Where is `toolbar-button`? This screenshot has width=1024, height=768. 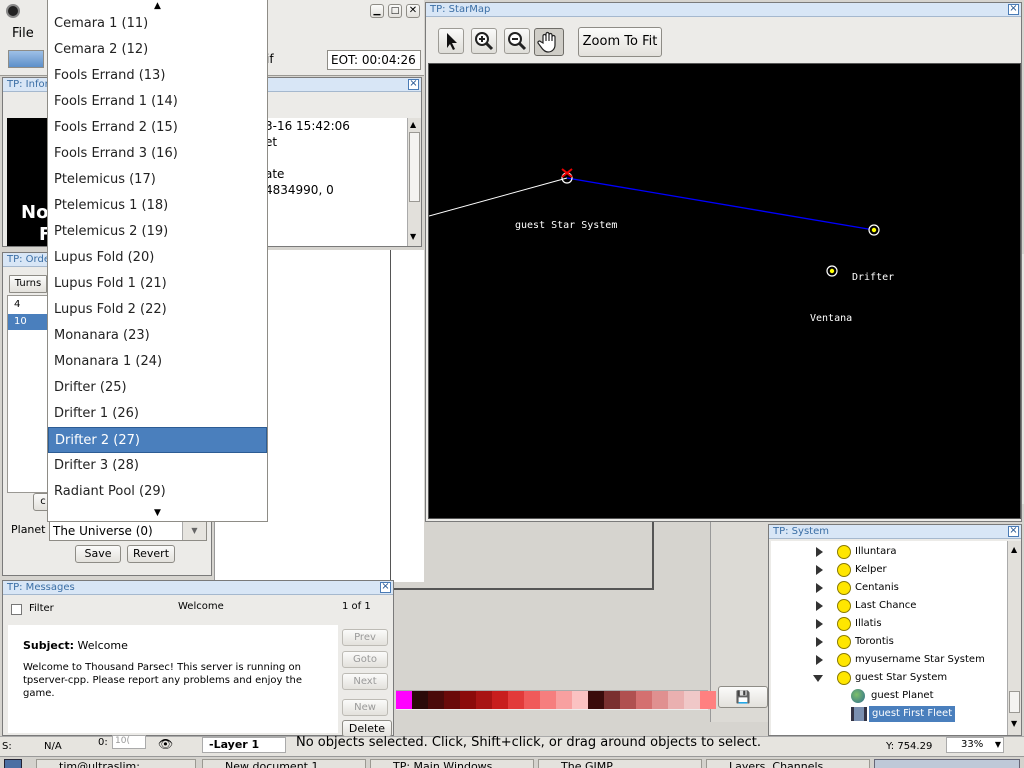
toolbar-button is located at coordinates (26, 59).